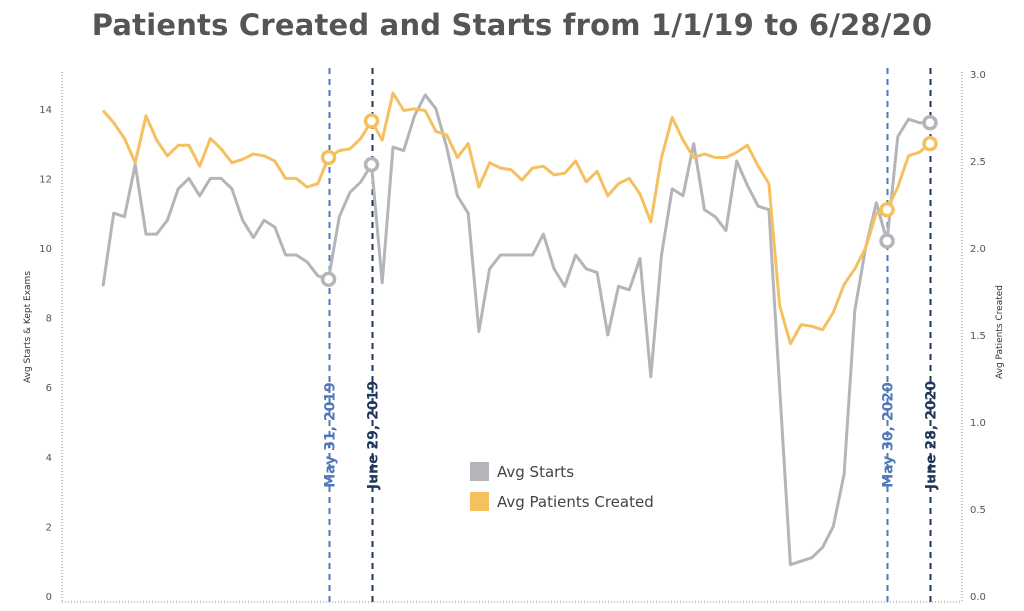 The image size is (1024, 611). I want to click on y2-tick-label: 1.5, so click(978, 336).